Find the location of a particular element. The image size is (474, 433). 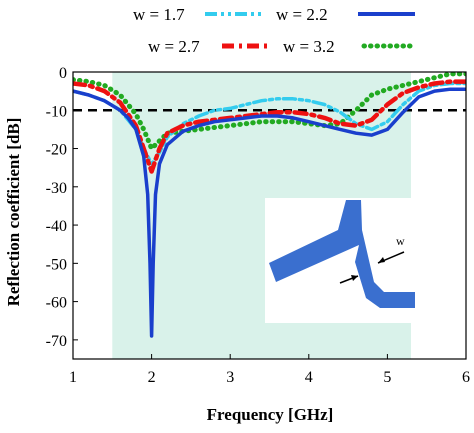

y-tick-label: -40 is located at coordinates (56, 226).